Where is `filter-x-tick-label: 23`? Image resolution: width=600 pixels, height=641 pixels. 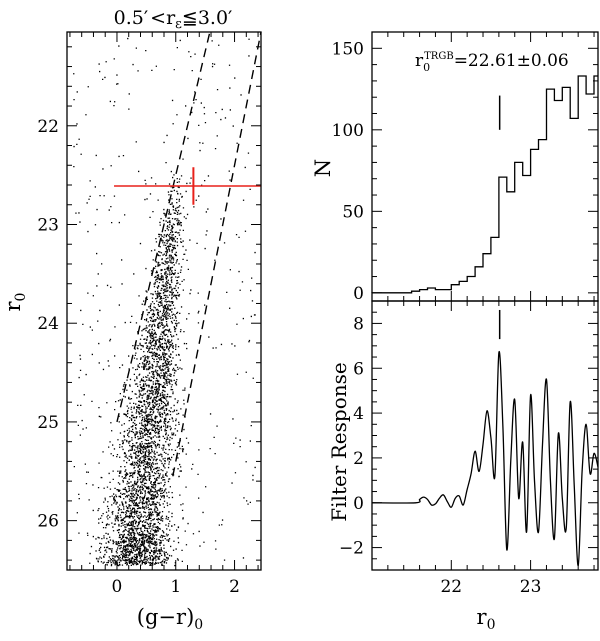
filter-x-tick-label: 23 is located at coordinates (531, 587).